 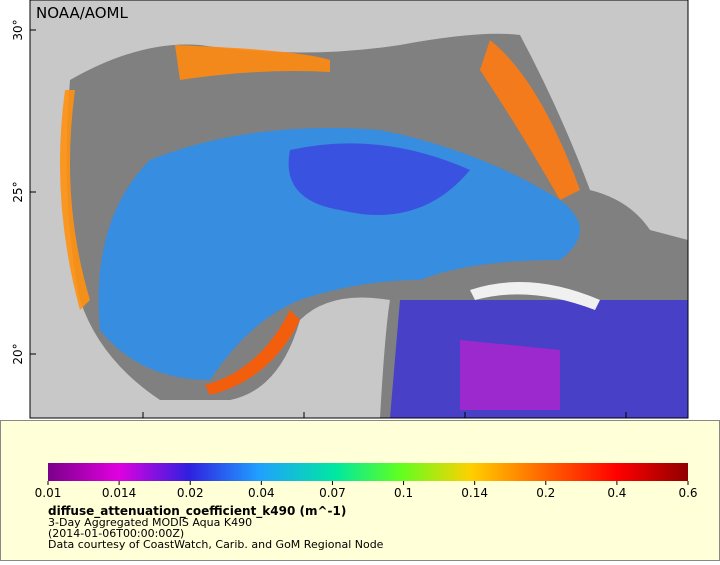 I want to click on colorbar-label: 0.02, so click(x=190, y=493).